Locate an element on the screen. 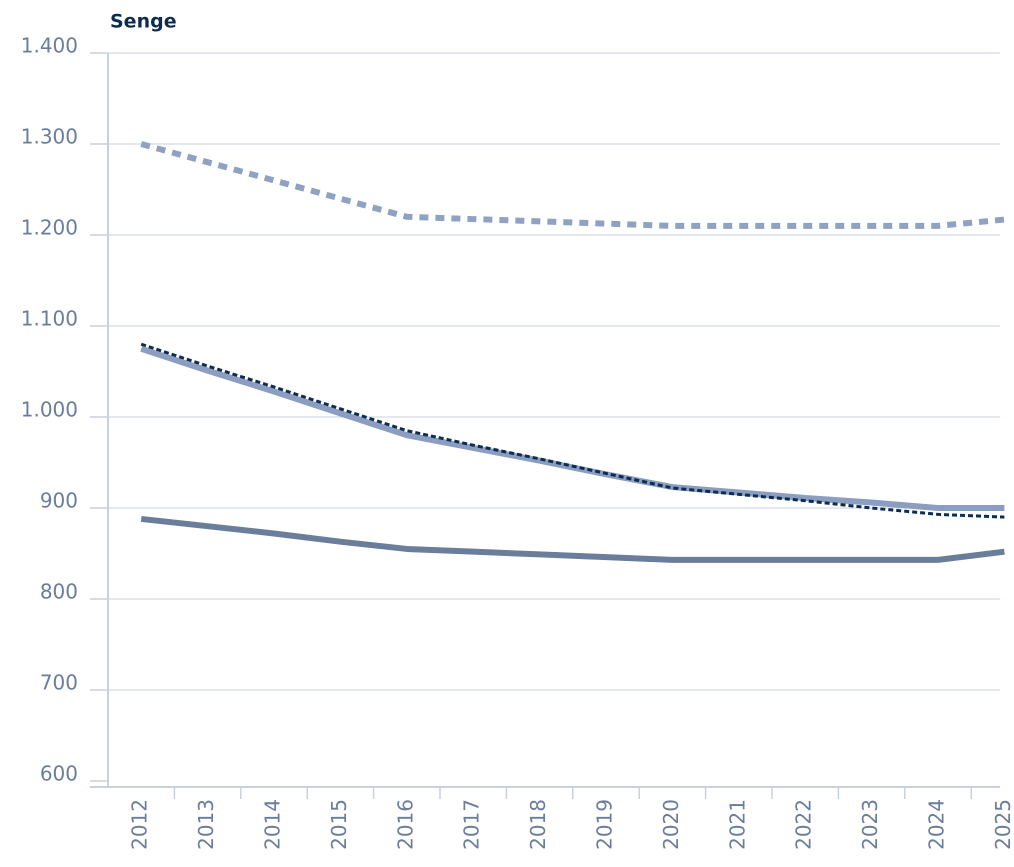  y-tick-label: 800 is located at coordinates (59, 592).